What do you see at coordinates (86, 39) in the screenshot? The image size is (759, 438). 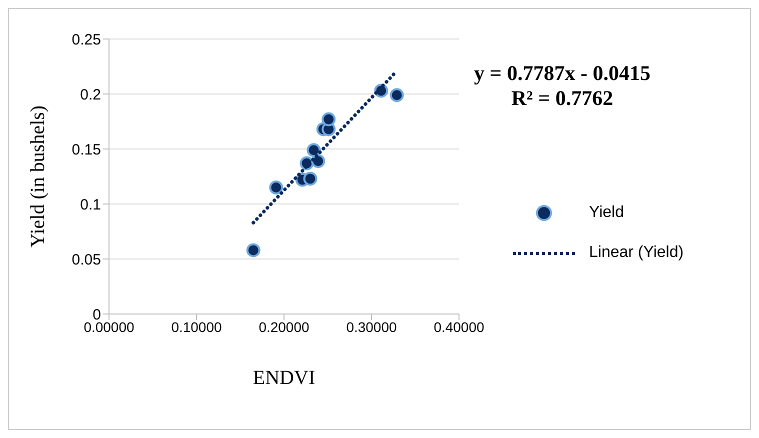 I see `y-tick-label: 0.25` at bounding box center [86, 39].